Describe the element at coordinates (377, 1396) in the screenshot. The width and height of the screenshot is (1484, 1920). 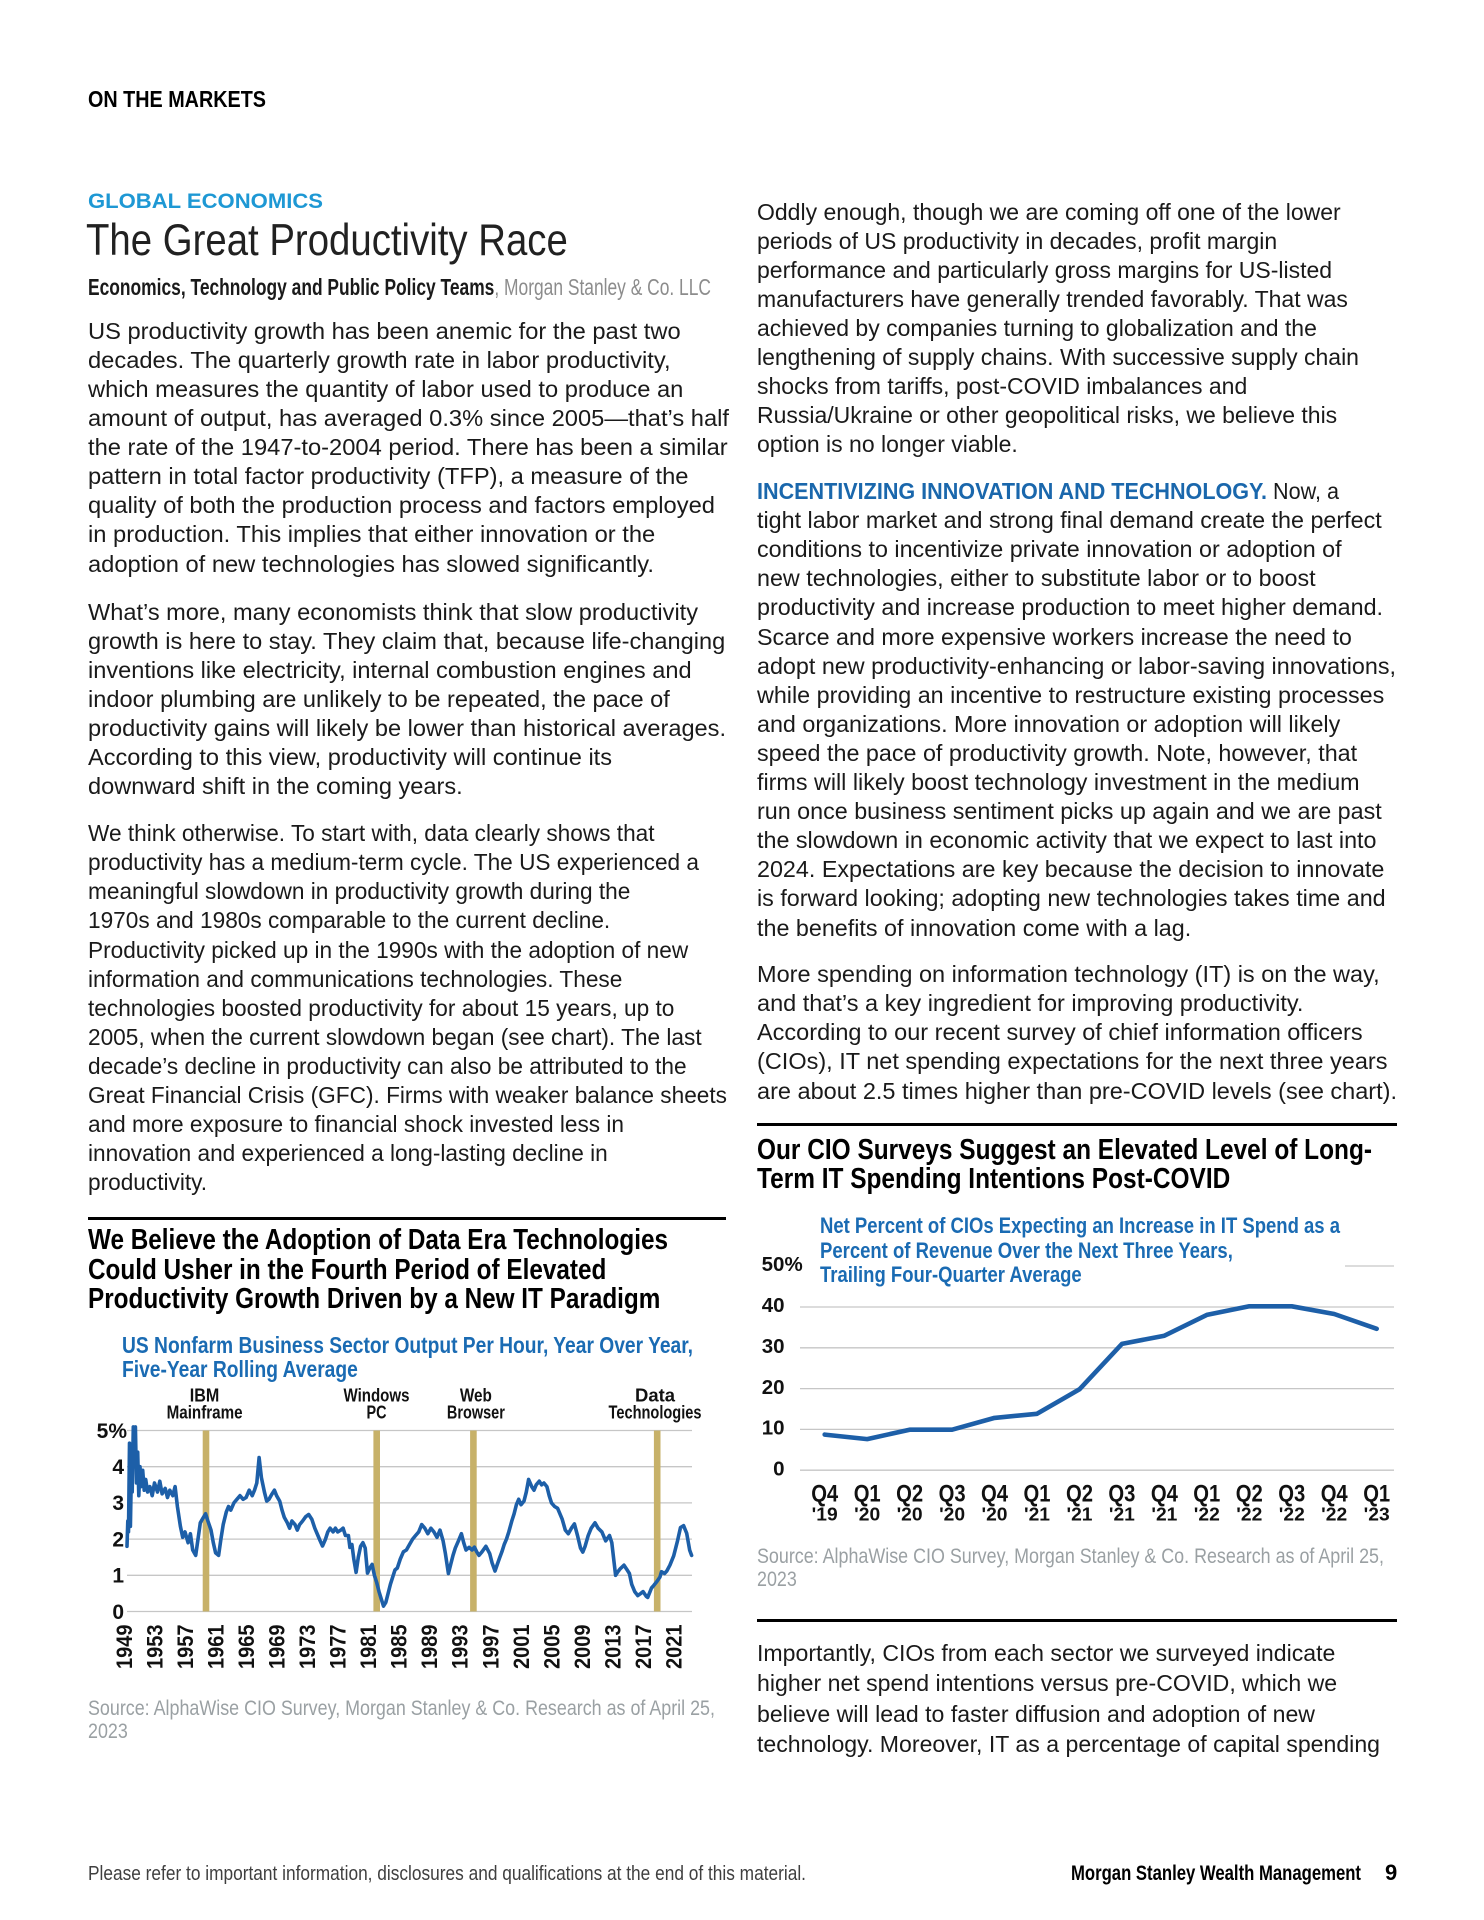
I see `svg-text: Windows` at that location.